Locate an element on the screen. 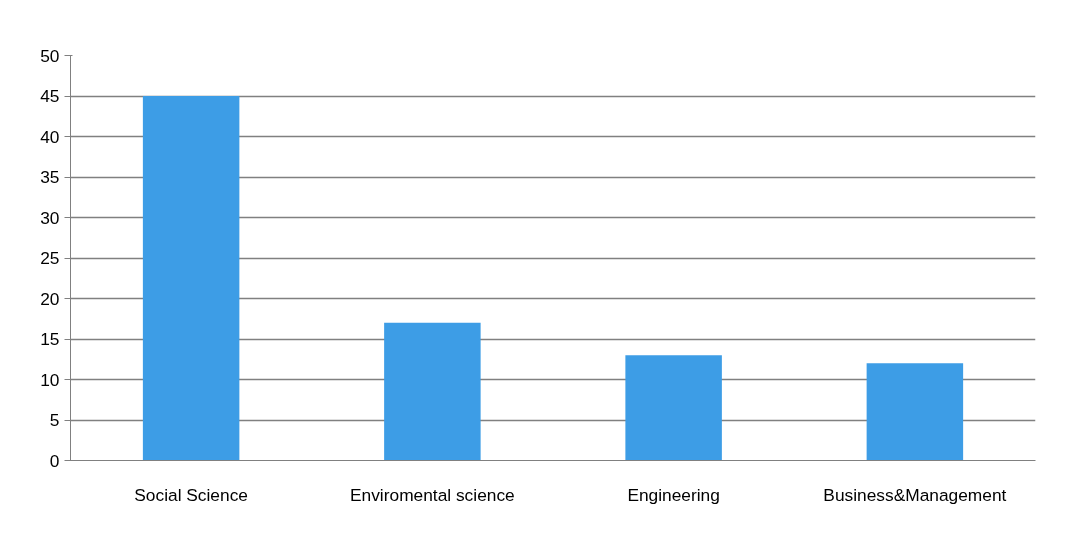 The height and width of the screenshot is (548, 1070). y-tick-label: 20 is located at coordinates (50, 298).